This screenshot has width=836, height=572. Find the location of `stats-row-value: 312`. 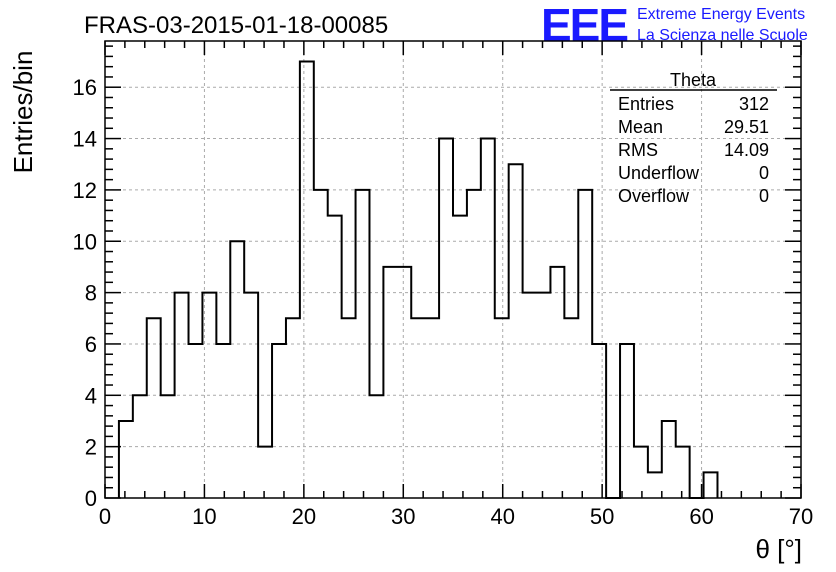

stats-row-value: 312 is located at coordinates (754, 104).